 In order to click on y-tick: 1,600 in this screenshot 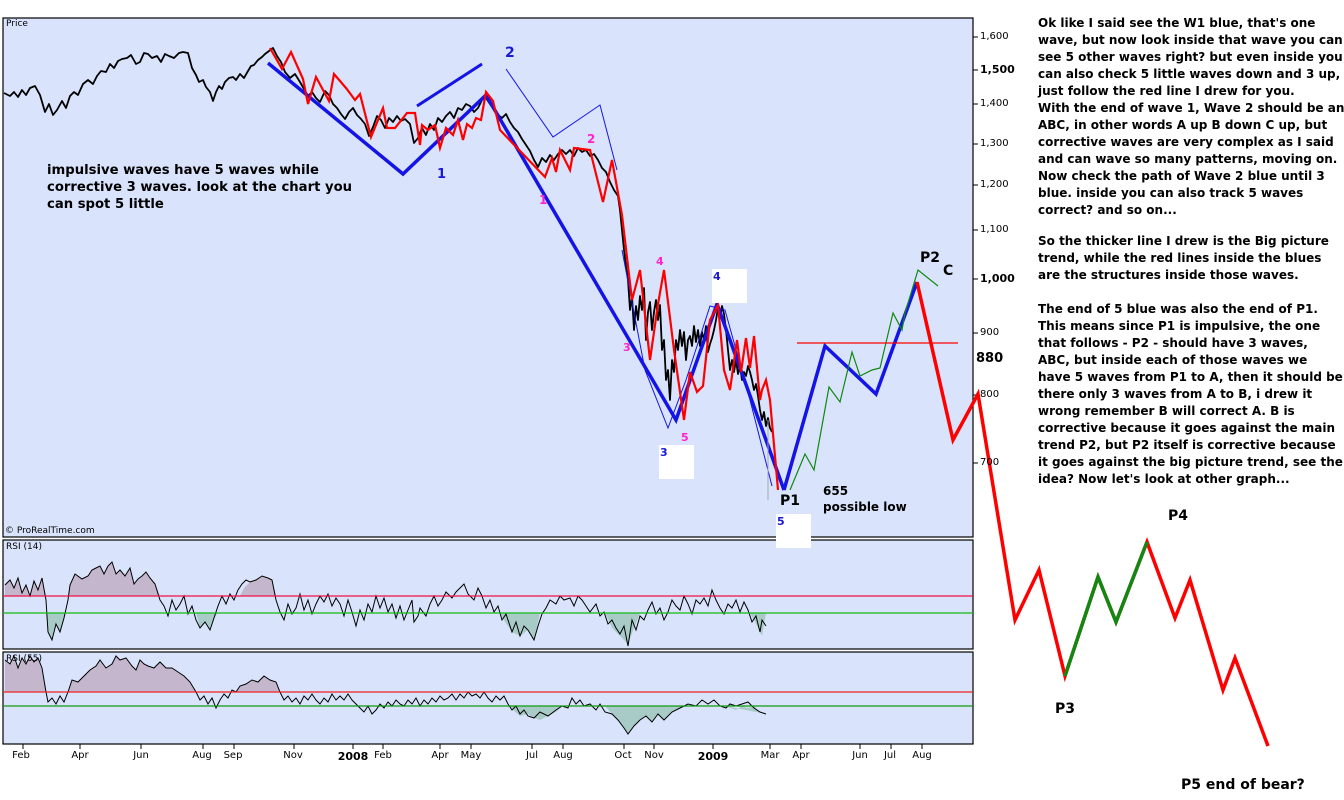, I will do `click(994, 36)`.